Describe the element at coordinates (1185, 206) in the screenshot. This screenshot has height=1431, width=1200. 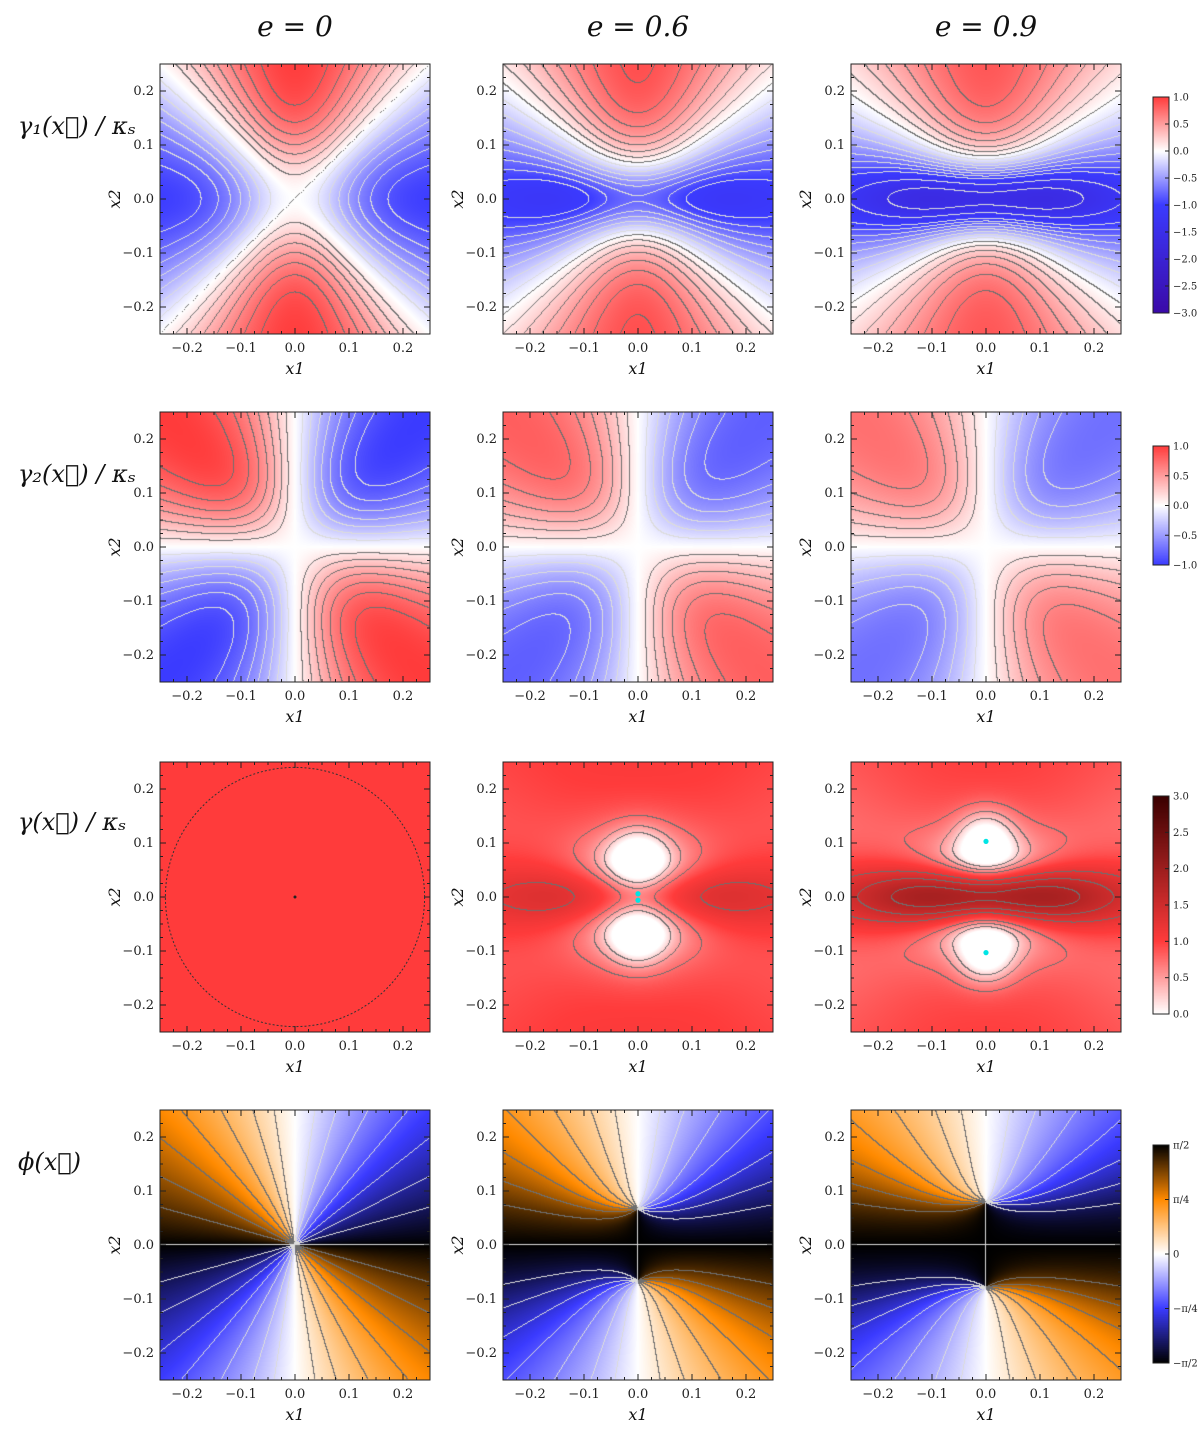
I see `colorbar-tick-label: −1.0` at that location.